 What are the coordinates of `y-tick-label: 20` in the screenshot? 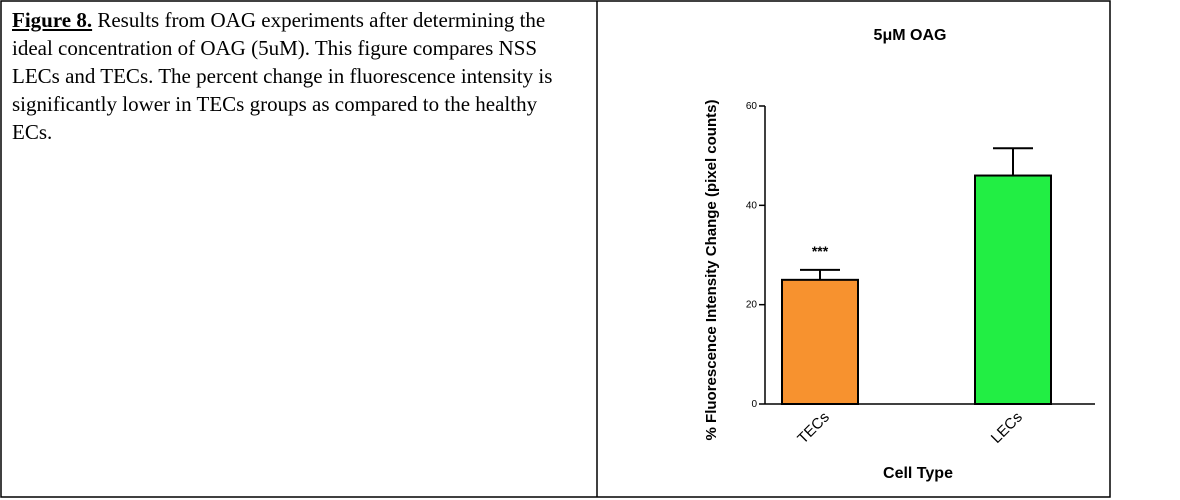 It's located at (752, 305).